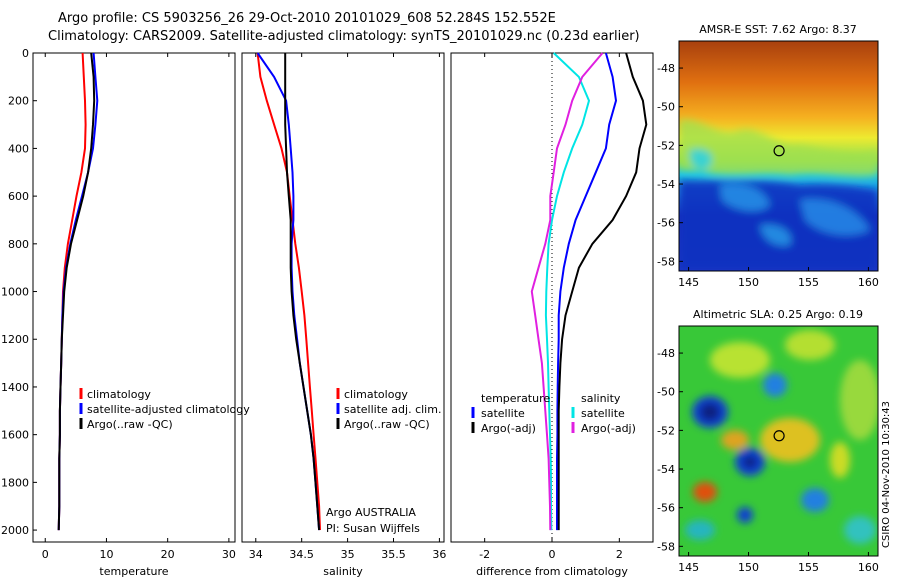 This screenshot has width=900, height=580. What do you see at coordinates (15, 435) in the screenshot?
I see `y-tick-label: 1600` at bounding box center [15, 435].